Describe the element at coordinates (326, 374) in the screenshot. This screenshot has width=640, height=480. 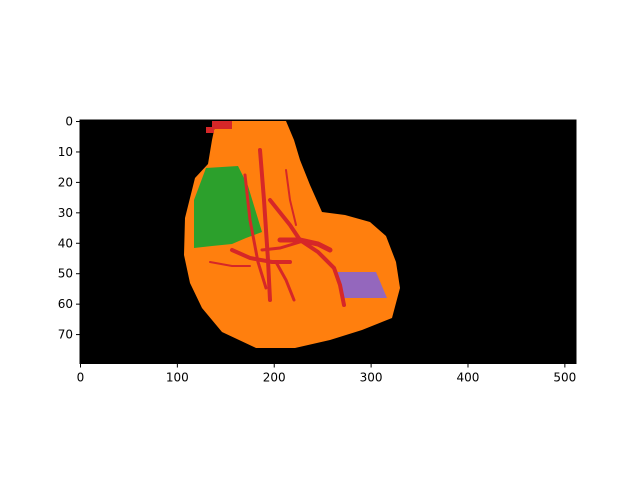
I see `x-axis: 0 100 200 300 400 500` at that location.